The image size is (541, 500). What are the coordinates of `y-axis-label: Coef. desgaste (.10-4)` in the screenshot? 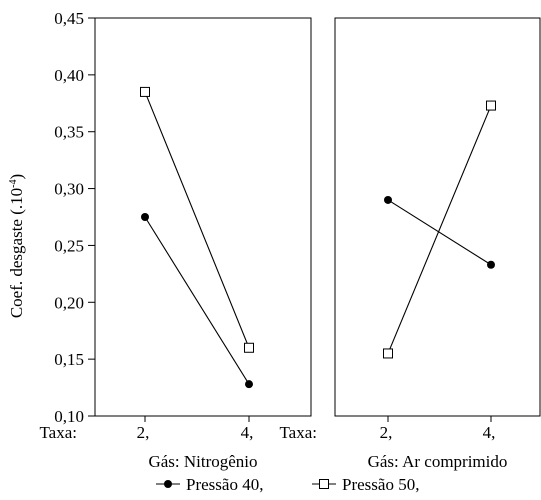 It's located at (16, 246).